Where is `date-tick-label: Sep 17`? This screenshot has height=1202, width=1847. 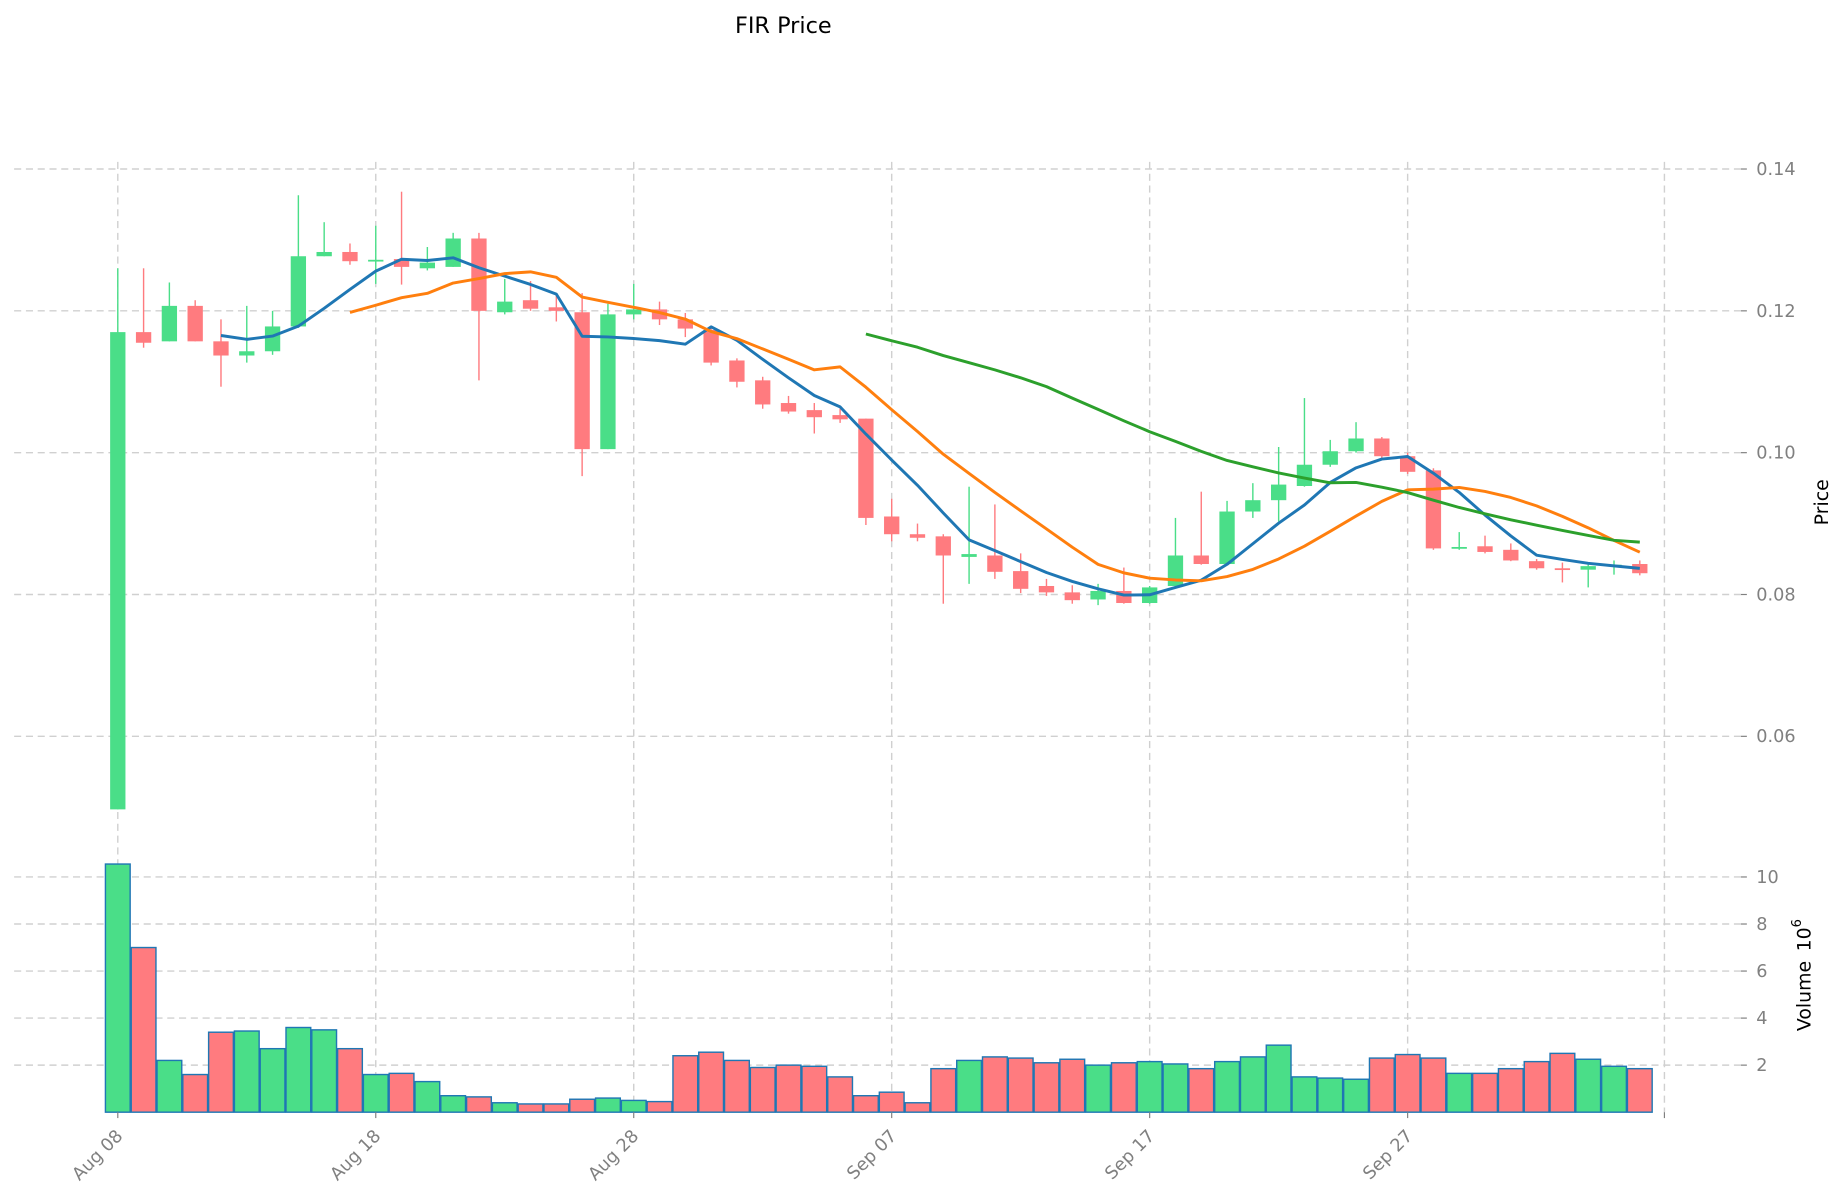
date-tick-label: Sep 17 is located at coordinates (1131, 1155).